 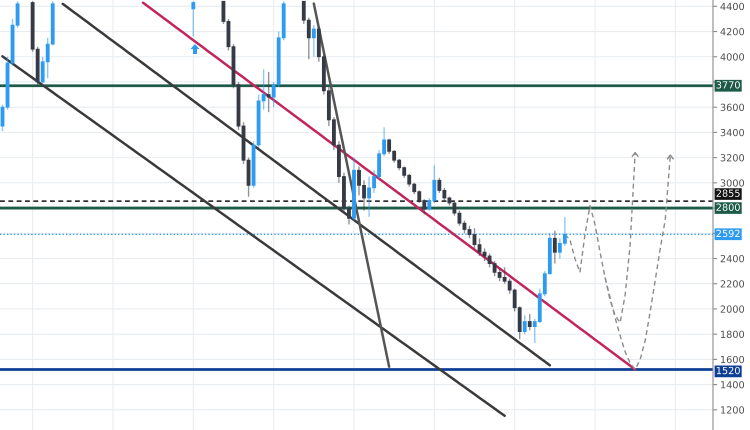 I want to click on y-tick-label: 2200, so click(x=732, y=284).